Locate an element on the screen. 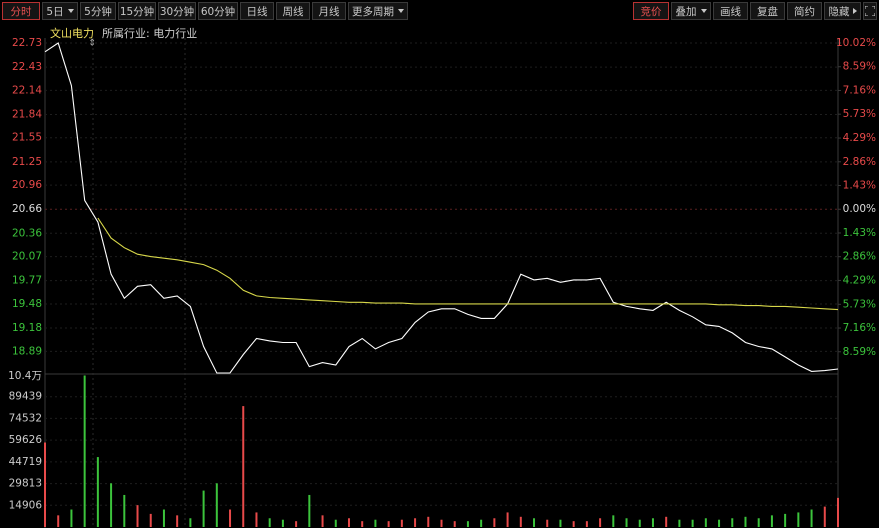 Image resolution: width=879 pixels, height=528 pixels. toolbar-button: 分时 is located at coordinates (21, 11).